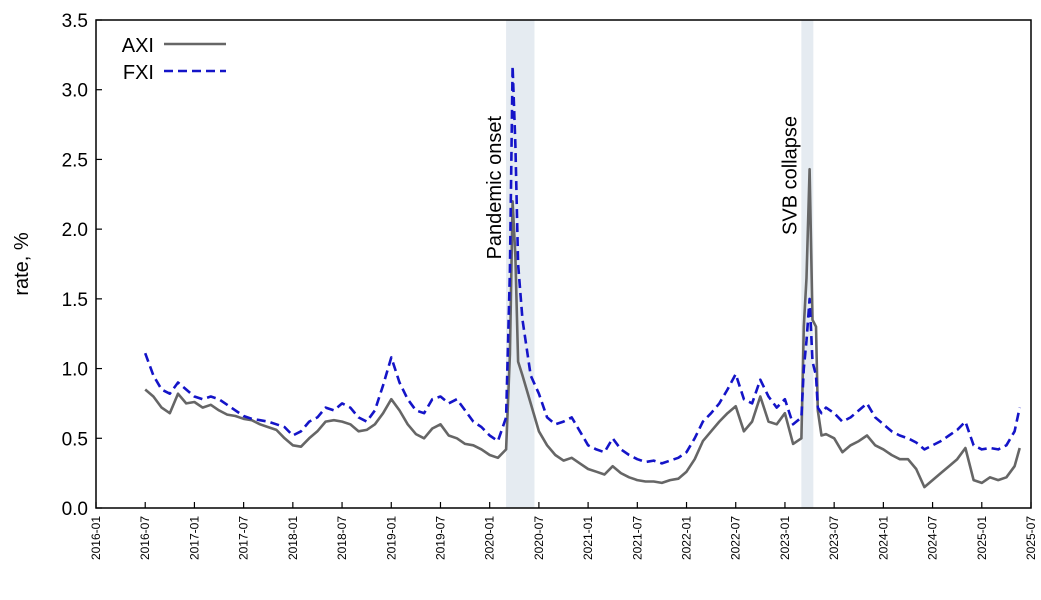 The height and width of the screenshot is (600, 1041). I want to click on y-axis-title: rate, %, so click(22, 264).